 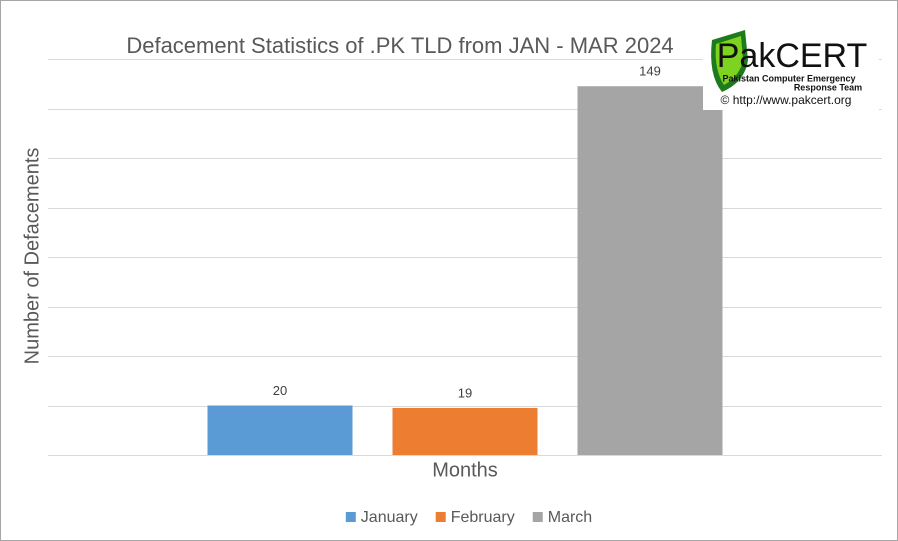 What do you see at coordinates (788, 78) in the screenshot?
I see `logo-tagline: Pakistan Computer Emergency` at bounding box center [788, 78].